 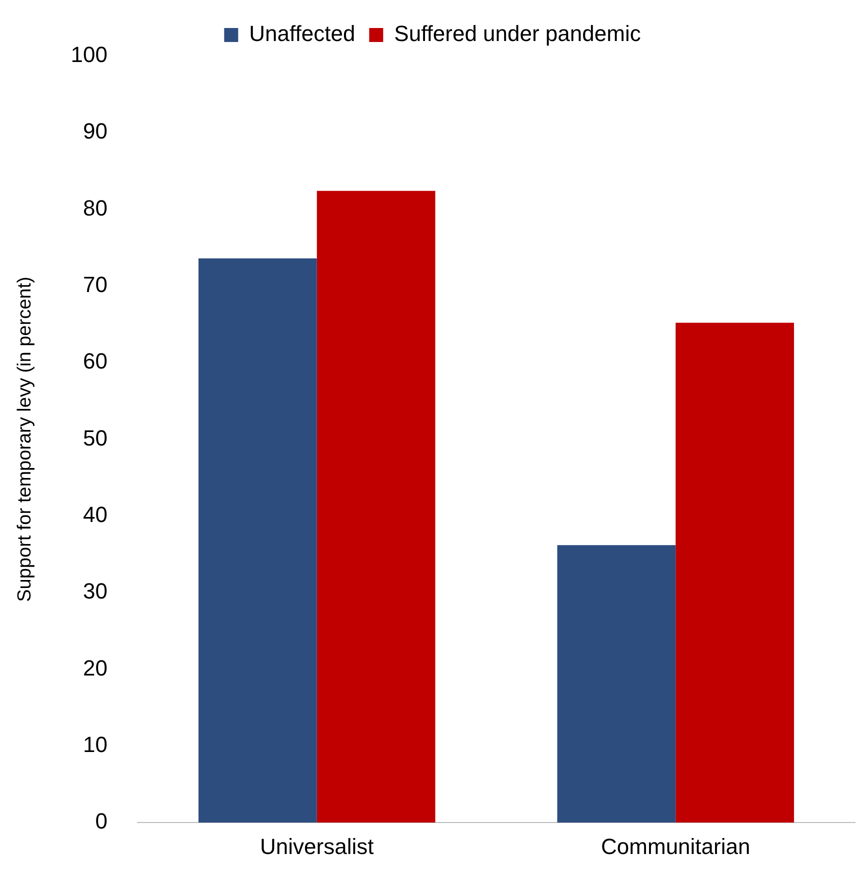 What do you see at coordinates (25, 439) in the screenshot?
I see `y-axis-title: Support for temporary levy (in percent)` at bounding box center [25, 439].